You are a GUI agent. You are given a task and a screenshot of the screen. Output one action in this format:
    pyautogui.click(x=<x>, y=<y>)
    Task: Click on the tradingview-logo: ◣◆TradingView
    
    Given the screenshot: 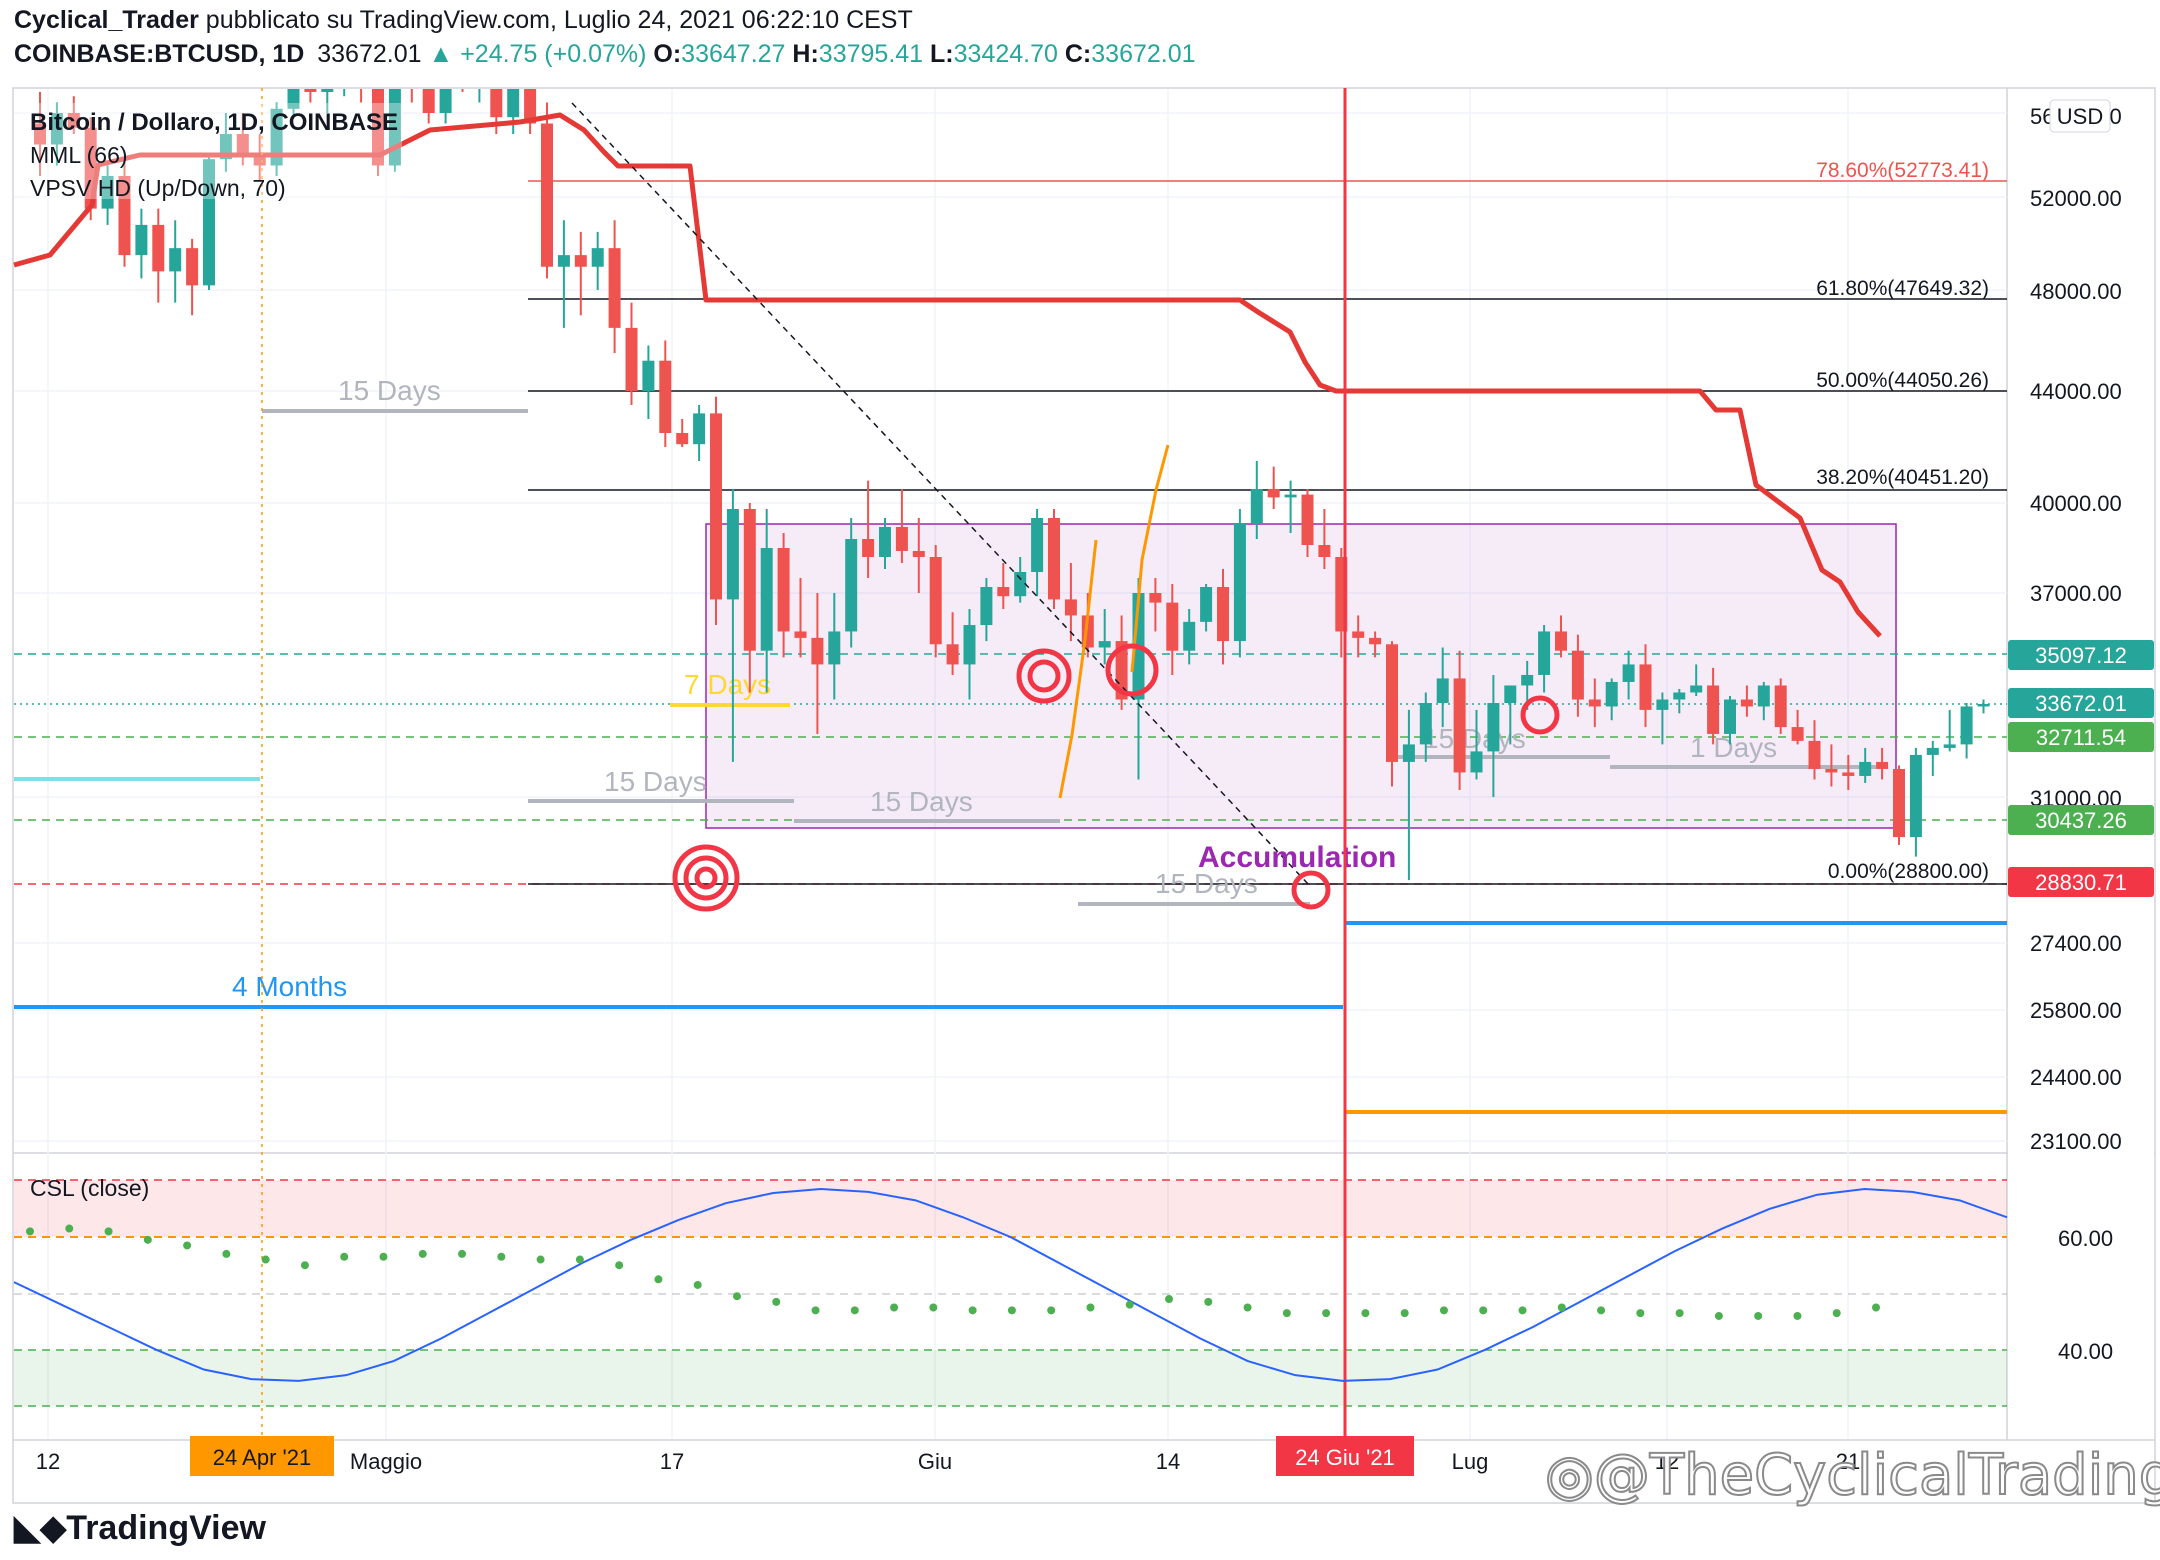 What is the action you would take?
    pyautogui.click(x=140, y=1528)
    